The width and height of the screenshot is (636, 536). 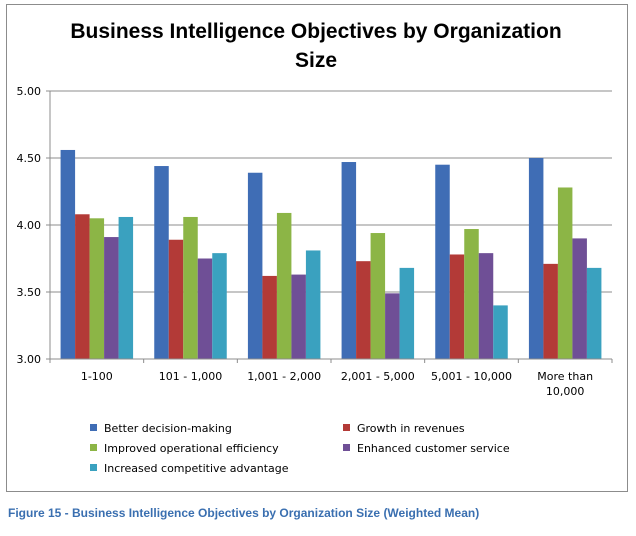 I want to click on legend-label: Enhanced customer service, so click(x=433, y=448).